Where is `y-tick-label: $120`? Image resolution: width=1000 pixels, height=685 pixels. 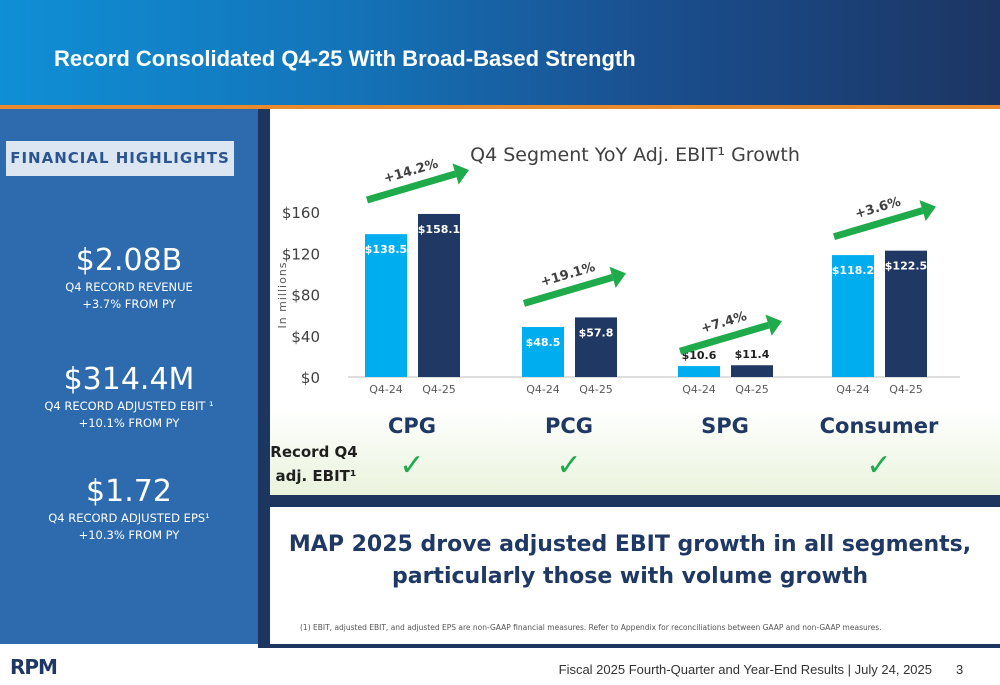
y-tick-label: $120 is located at coordinates (301, 254).